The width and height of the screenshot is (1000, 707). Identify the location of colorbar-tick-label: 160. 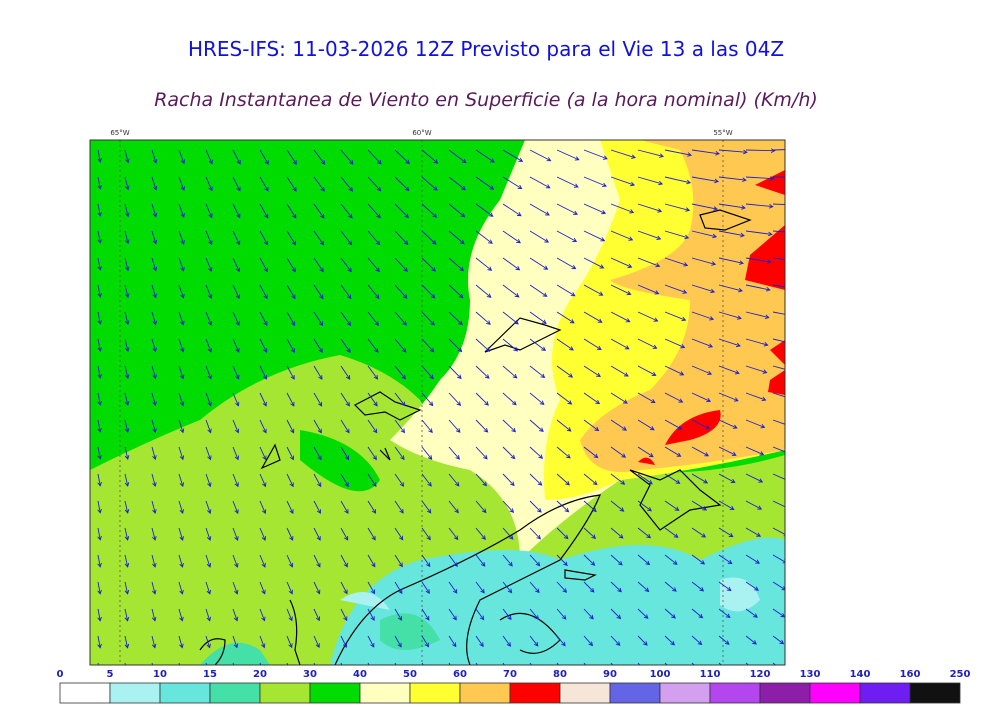
(910, 674).